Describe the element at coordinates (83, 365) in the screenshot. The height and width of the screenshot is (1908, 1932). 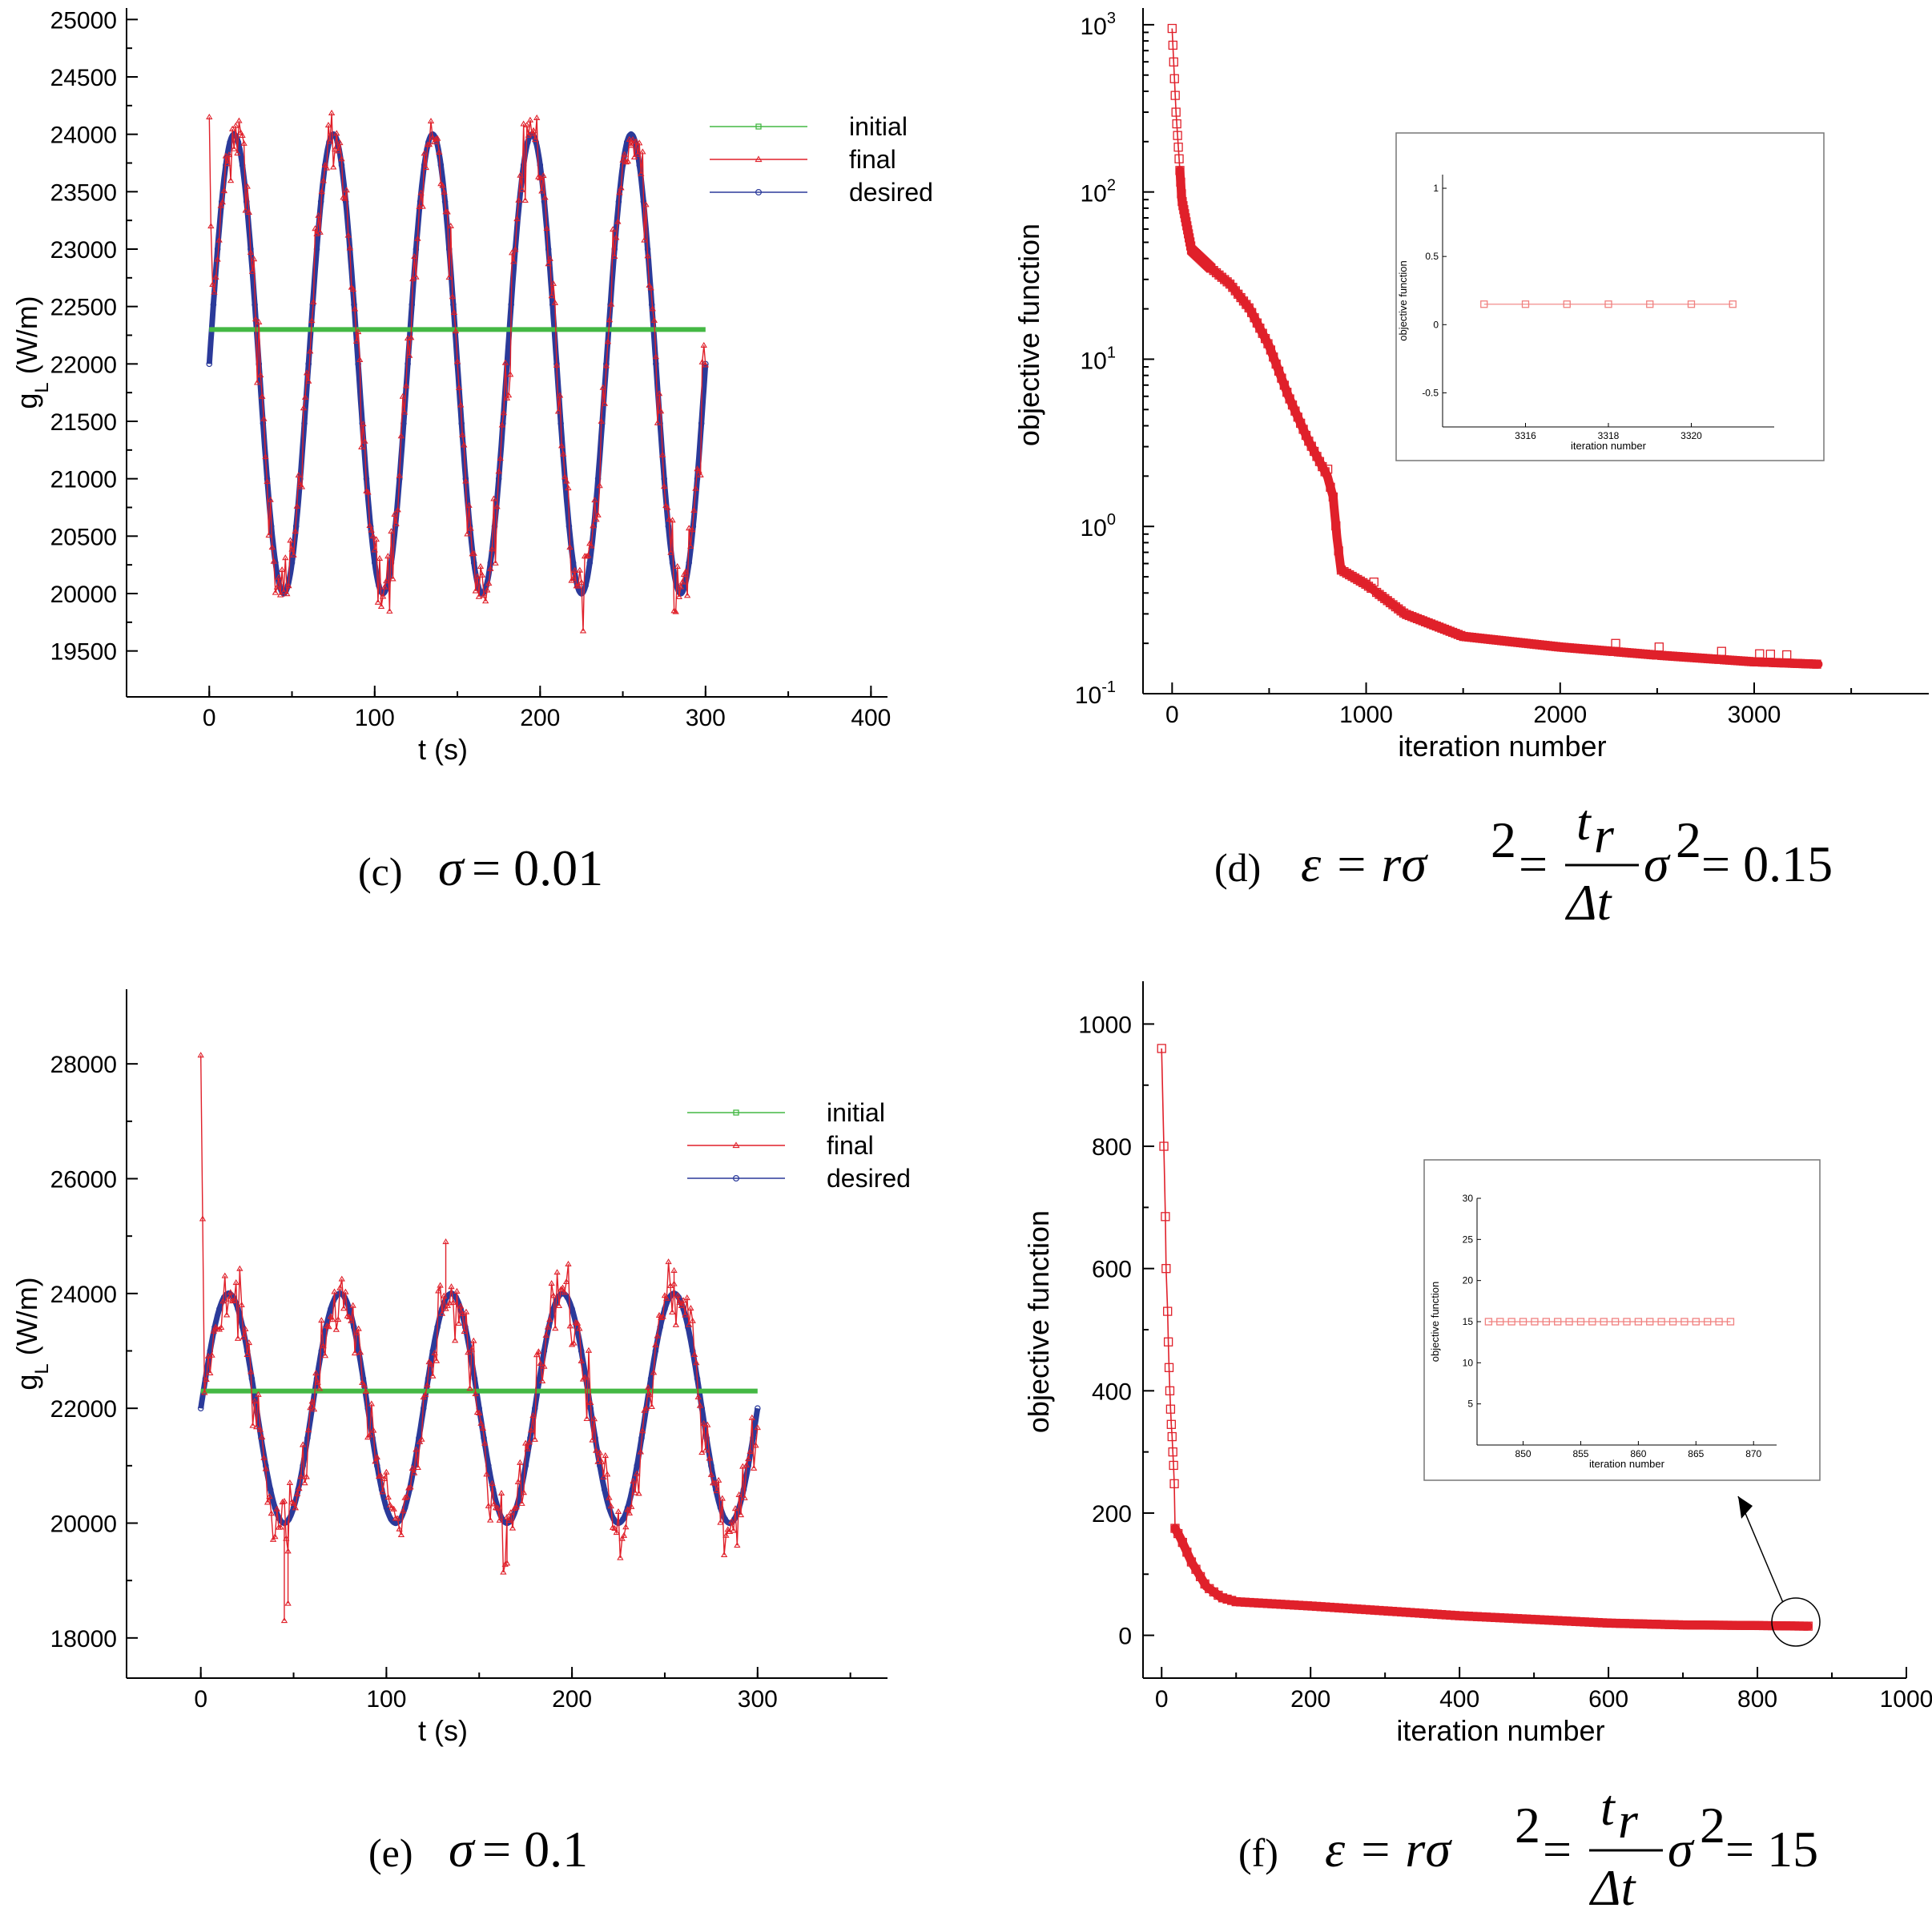
I see `y-tick-label: 22000` at that location.